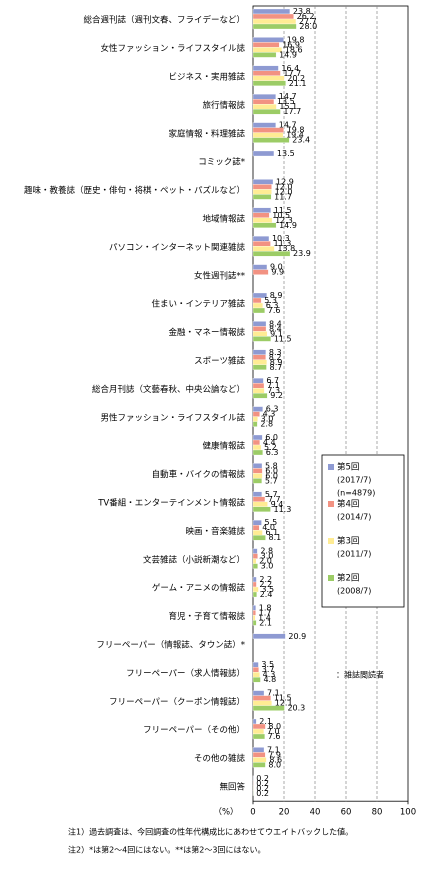 The image size is (440, 880). Describe the element at coordinates (219, 275) in the screenshot. I see `category-label: 女性週刊誌**` at that location.